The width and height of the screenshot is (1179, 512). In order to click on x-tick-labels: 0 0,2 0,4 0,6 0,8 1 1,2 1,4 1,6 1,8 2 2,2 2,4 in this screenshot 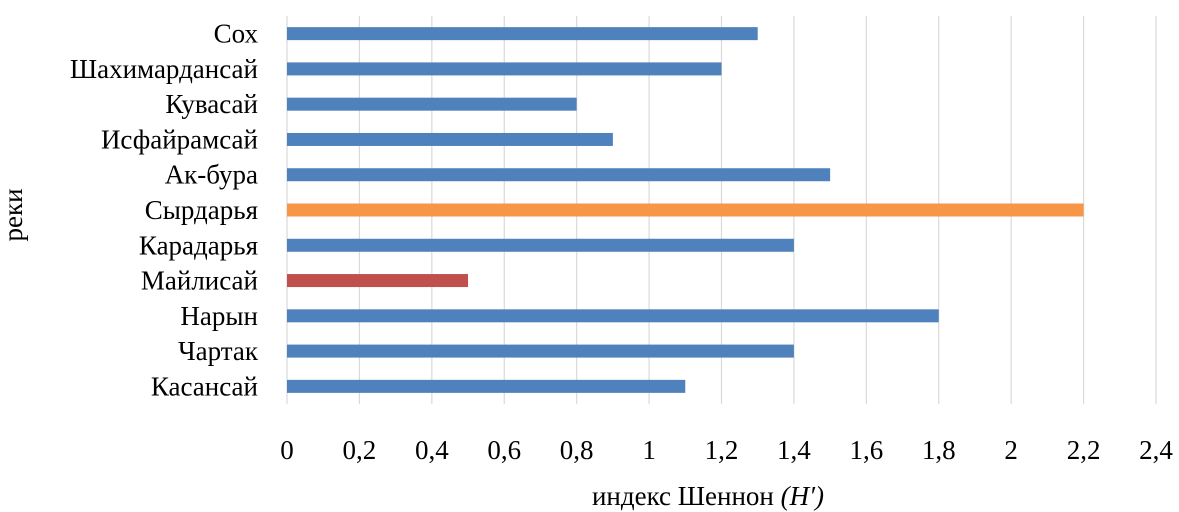, I will do `click(726, 450)`.